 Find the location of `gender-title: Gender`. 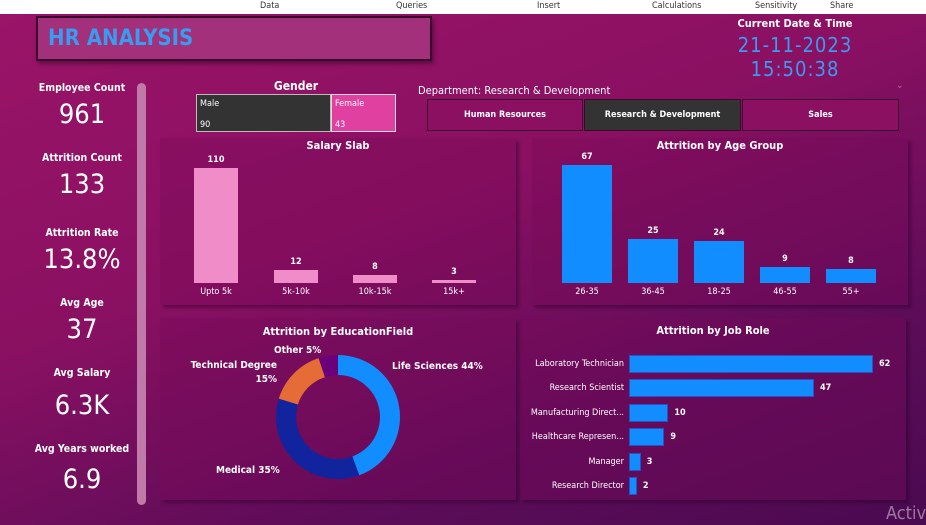

gender-title: Gender is located at coordinates (296, 86).